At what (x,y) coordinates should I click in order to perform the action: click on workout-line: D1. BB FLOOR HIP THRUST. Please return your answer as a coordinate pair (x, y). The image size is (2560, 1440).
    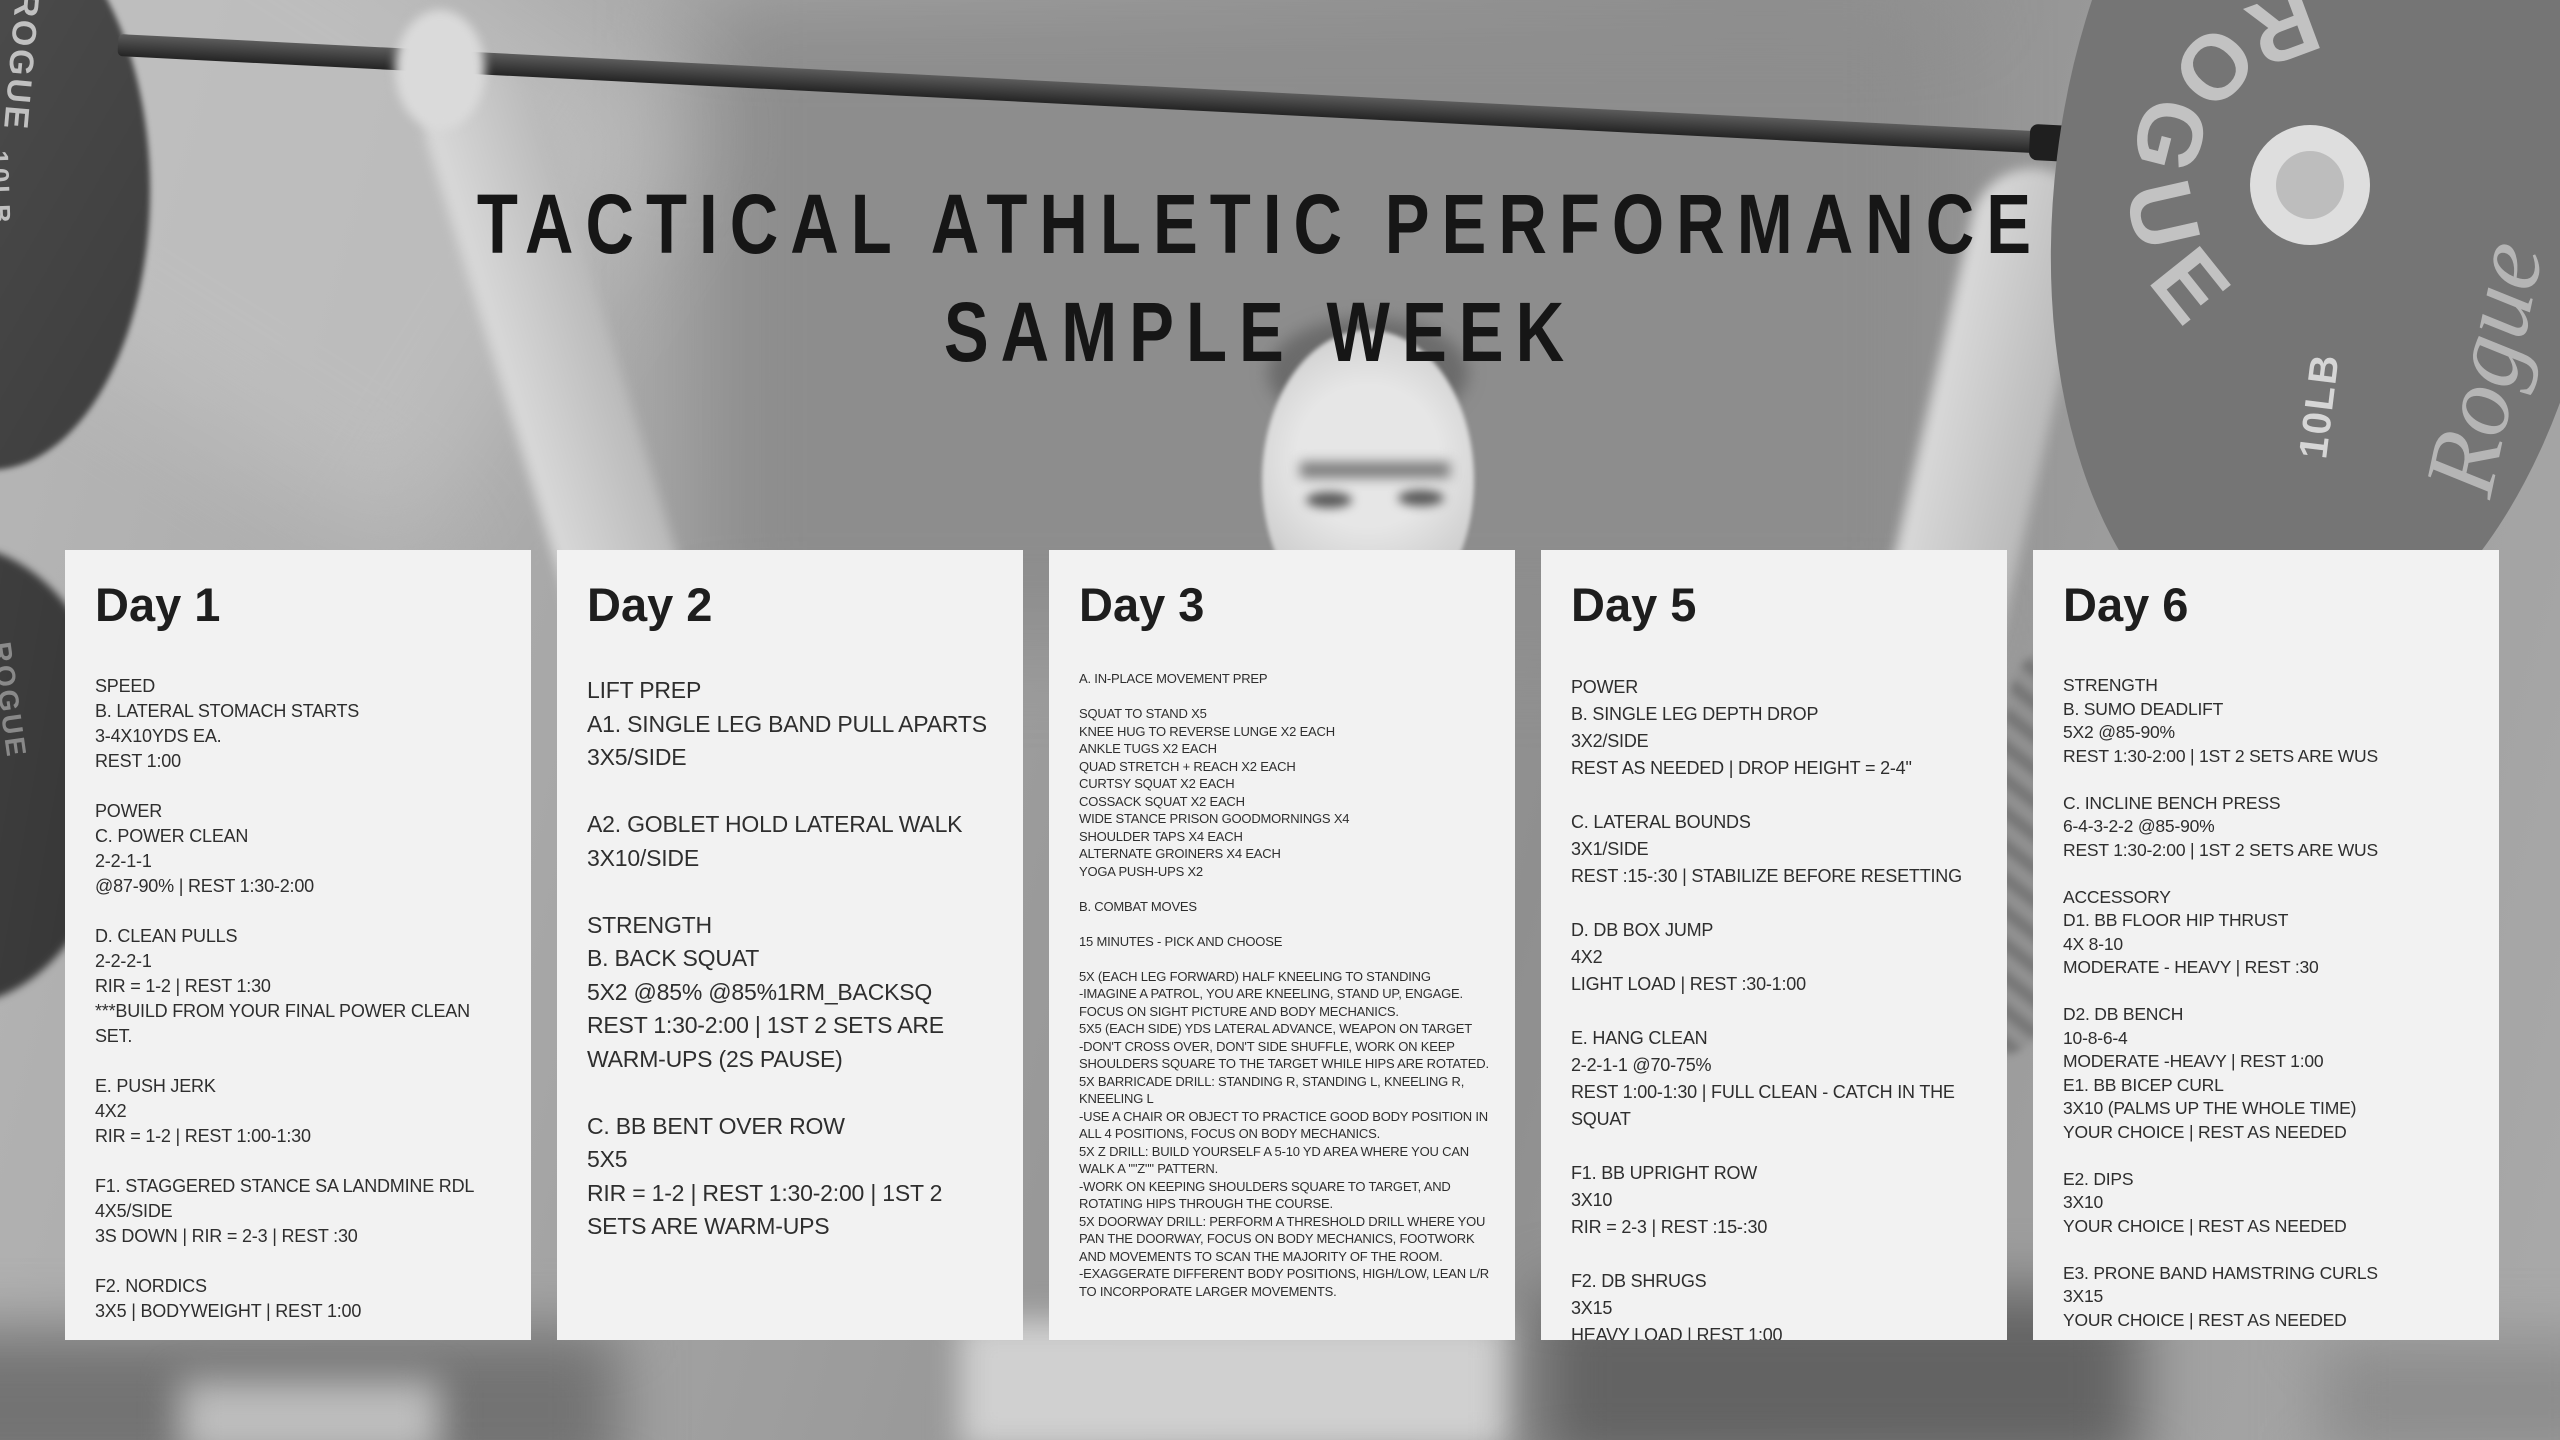
    Looking at the image, I should click on (2176, 920).